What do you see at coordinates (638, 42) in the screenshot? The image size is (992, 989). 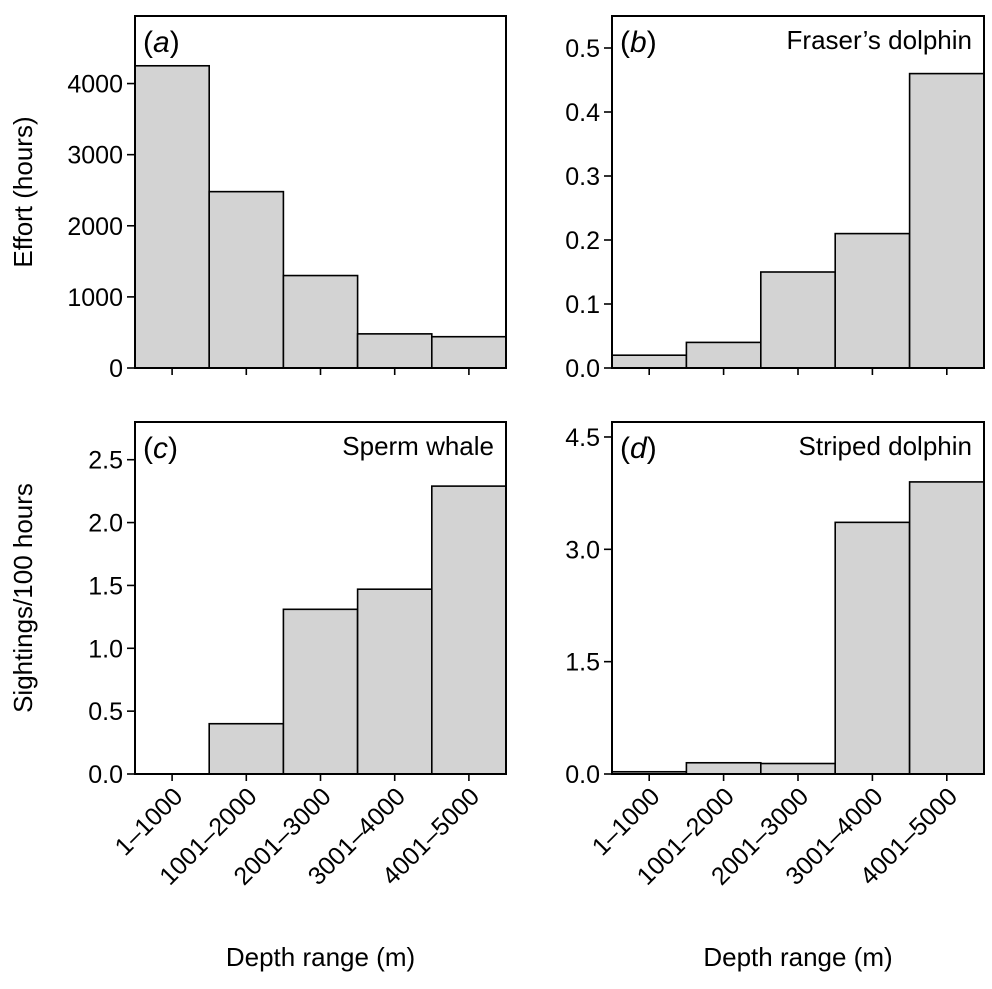 I see `panel-letter: (b)` at bounding box center [638, 42].